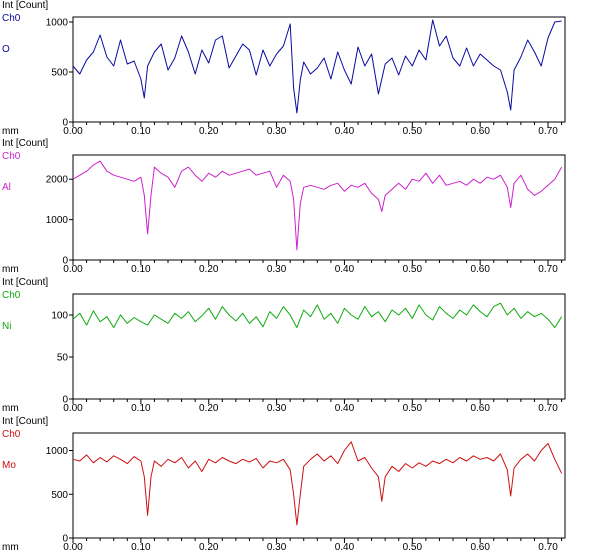  What do you see at coordinates (57, 180) in the screenshot?
I see `y-tick-label: 2000` at bounding box center [57, 180].